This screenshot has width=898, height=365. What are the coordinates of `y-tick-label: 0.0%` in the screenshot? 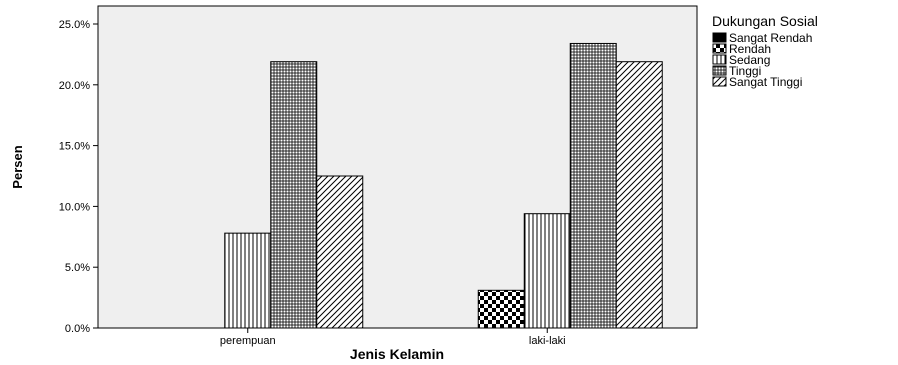 It's located at (77, 329).